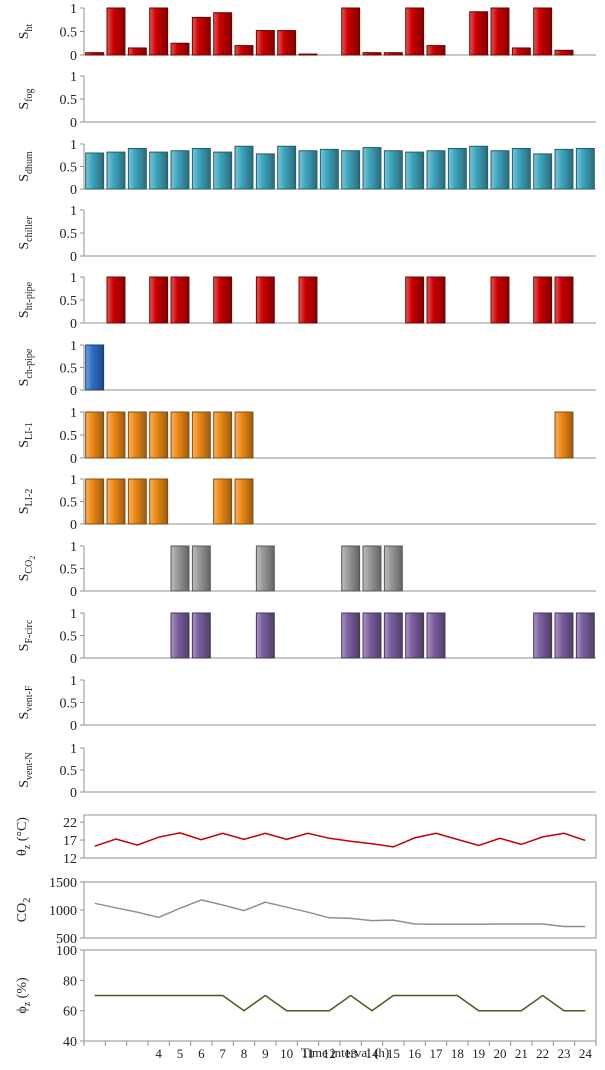 Image resolution: width=605 pixels, height=1070 pixels. Describe the element at coordinates (180, 1053) in the screenshot. I see `x-tick-label: 5` at that location.